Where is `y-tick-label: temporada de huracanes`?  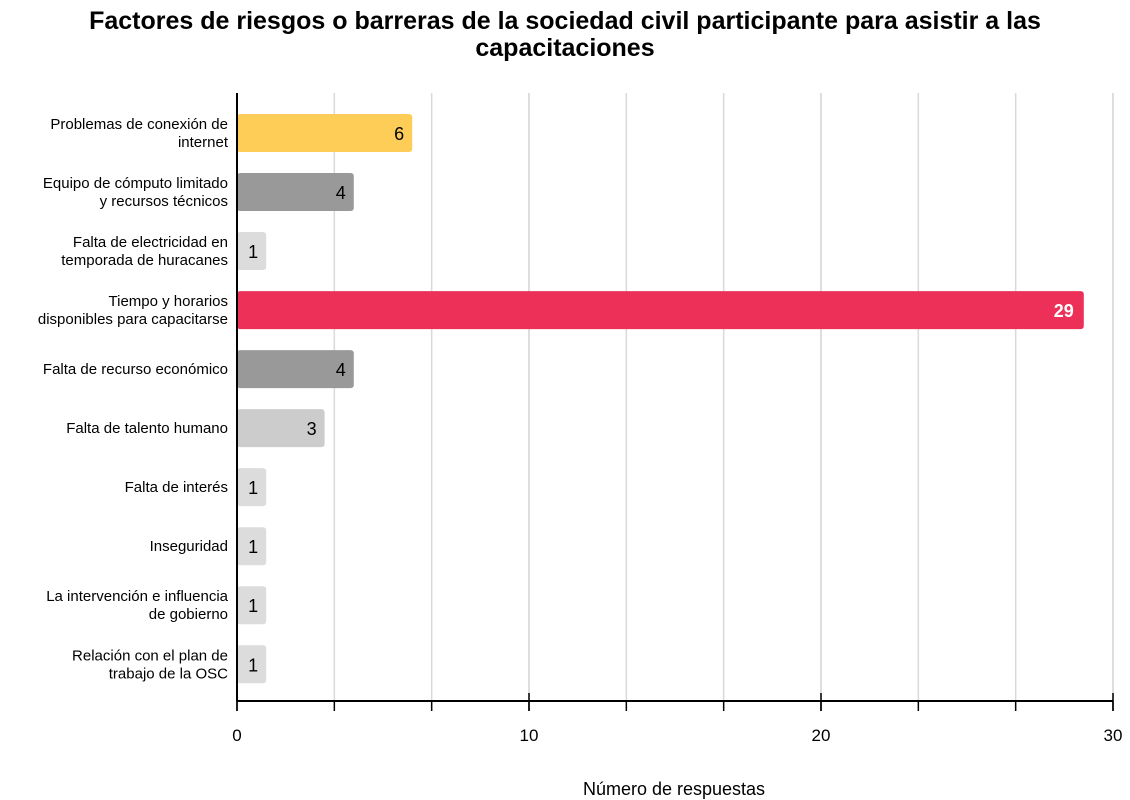
y-tick-label: temporada de huracanes is located at coordinates (144, 260).